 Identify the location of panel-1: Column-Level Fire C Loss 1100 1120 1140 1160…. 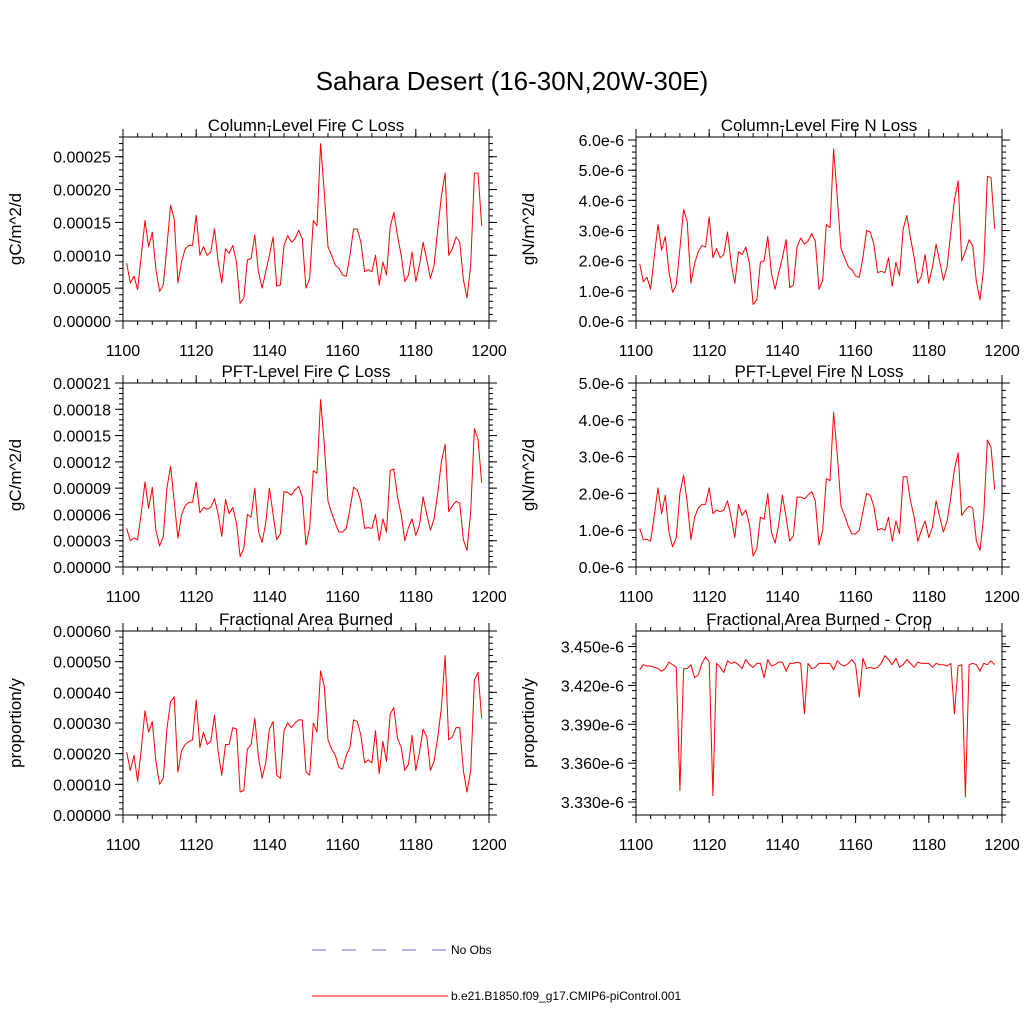
(256, 238).